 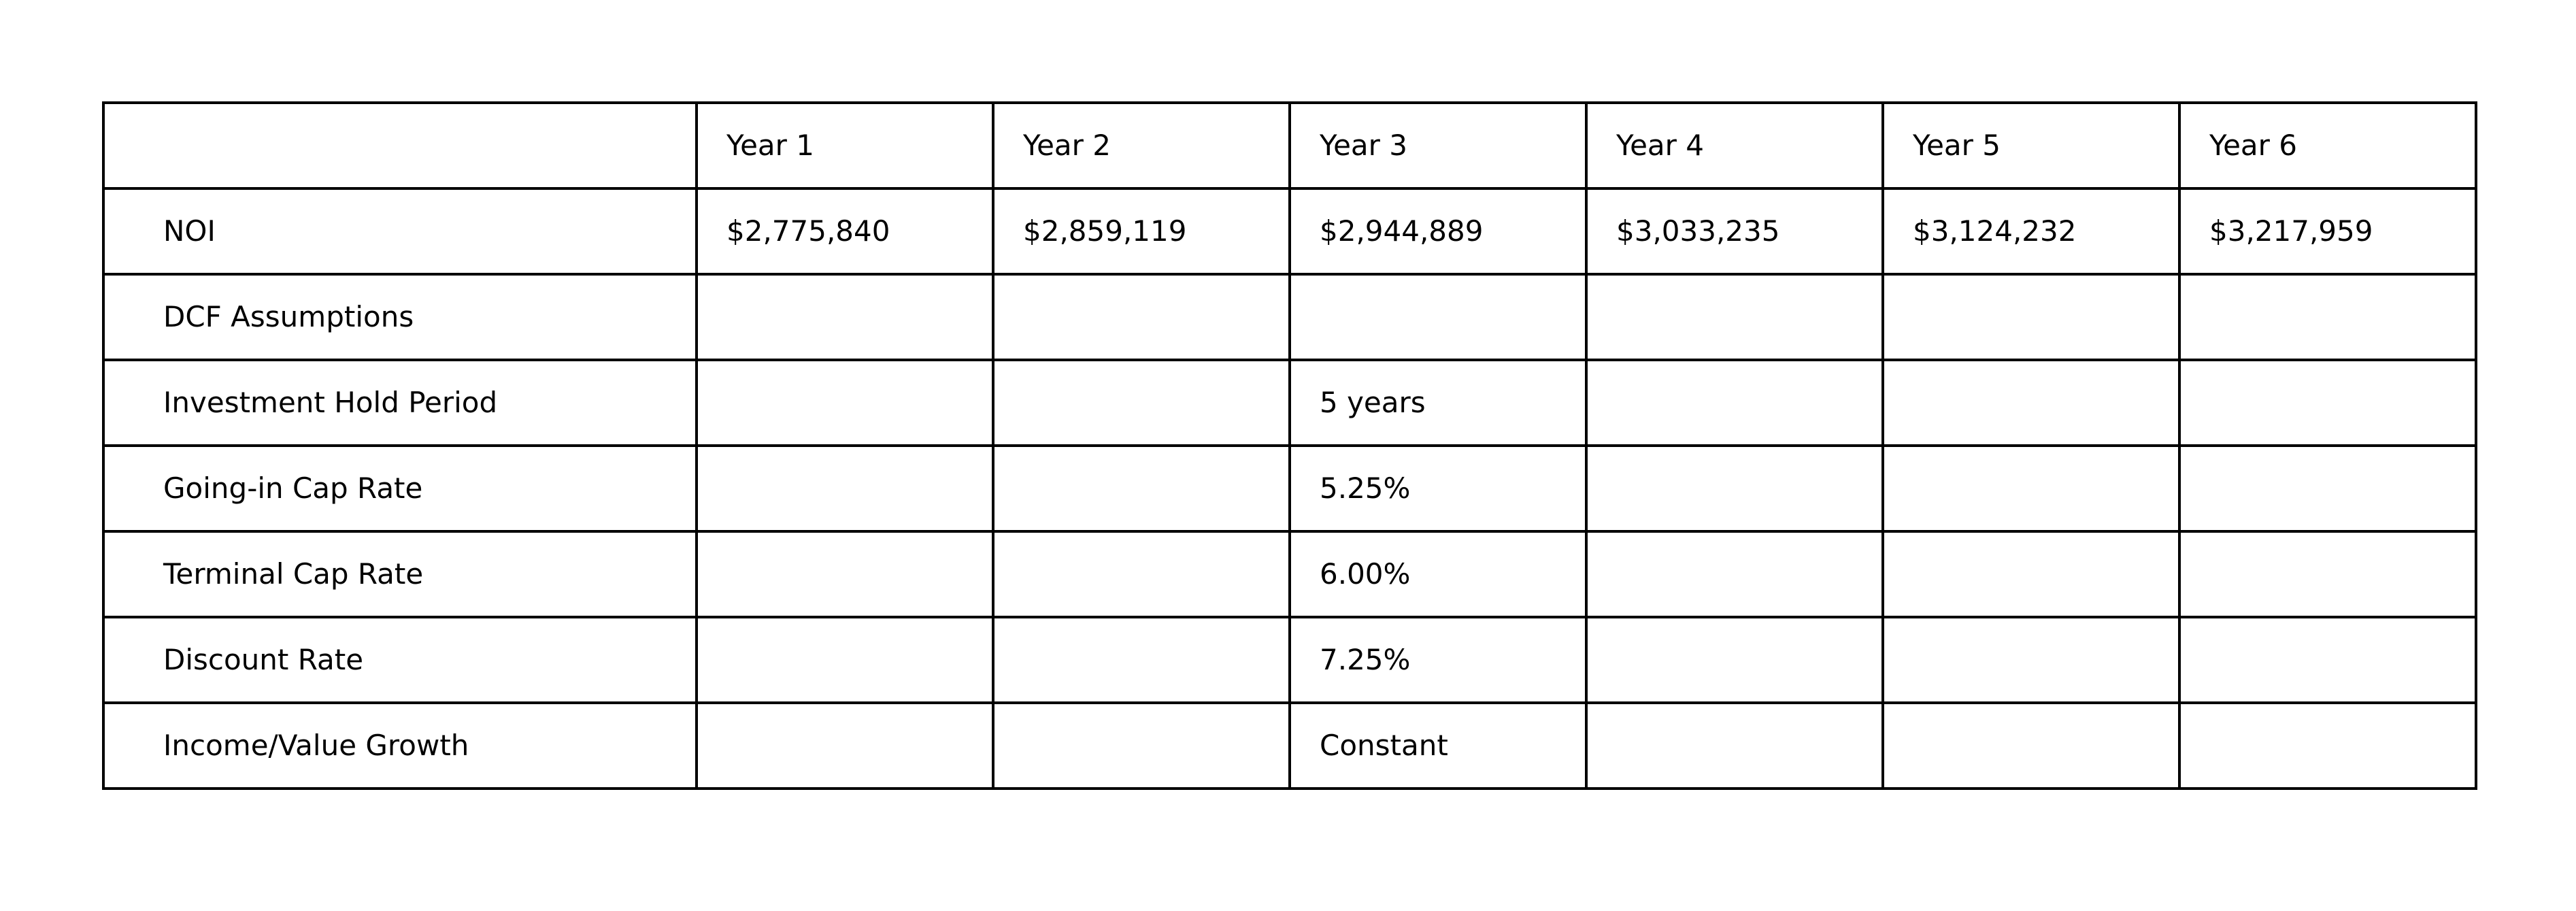 What do you see at coordinates (400, 745) in the screenshot?
I see `row-label-income-value-growth: Income/Value Growth` at bounding box center [400, 745].